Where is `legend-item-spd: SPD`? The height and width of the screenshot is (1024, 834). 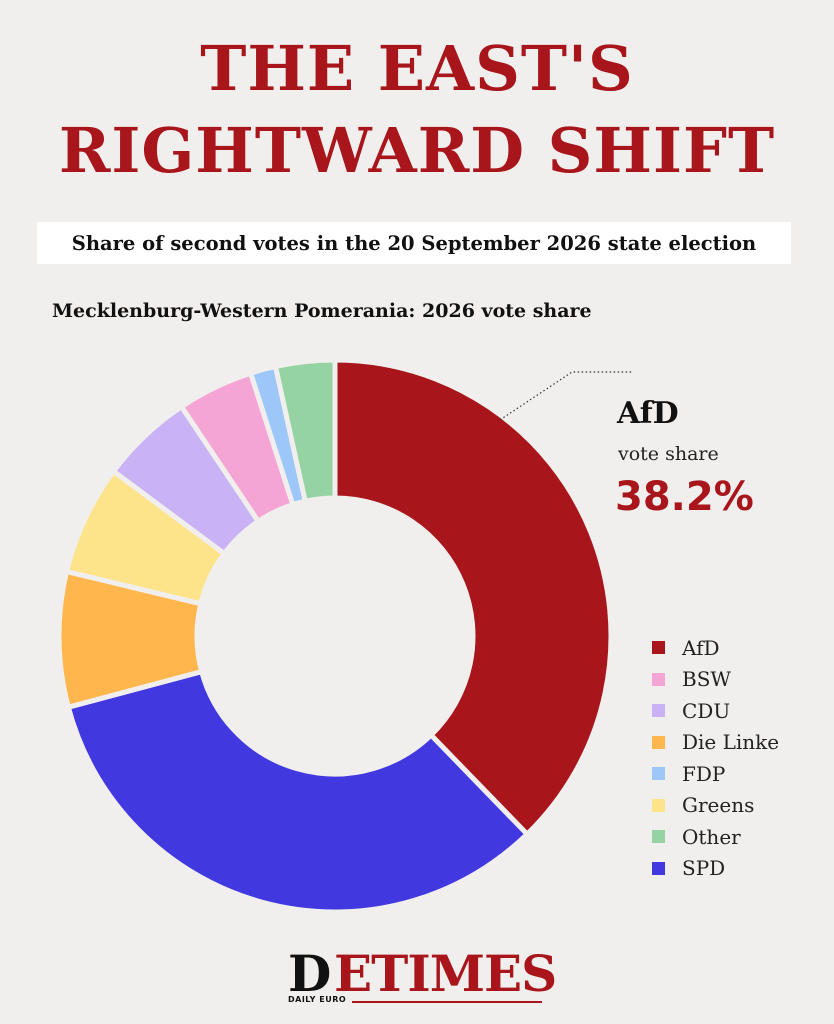 legend-item-spd: SPD is located at coordinates (715, 869).